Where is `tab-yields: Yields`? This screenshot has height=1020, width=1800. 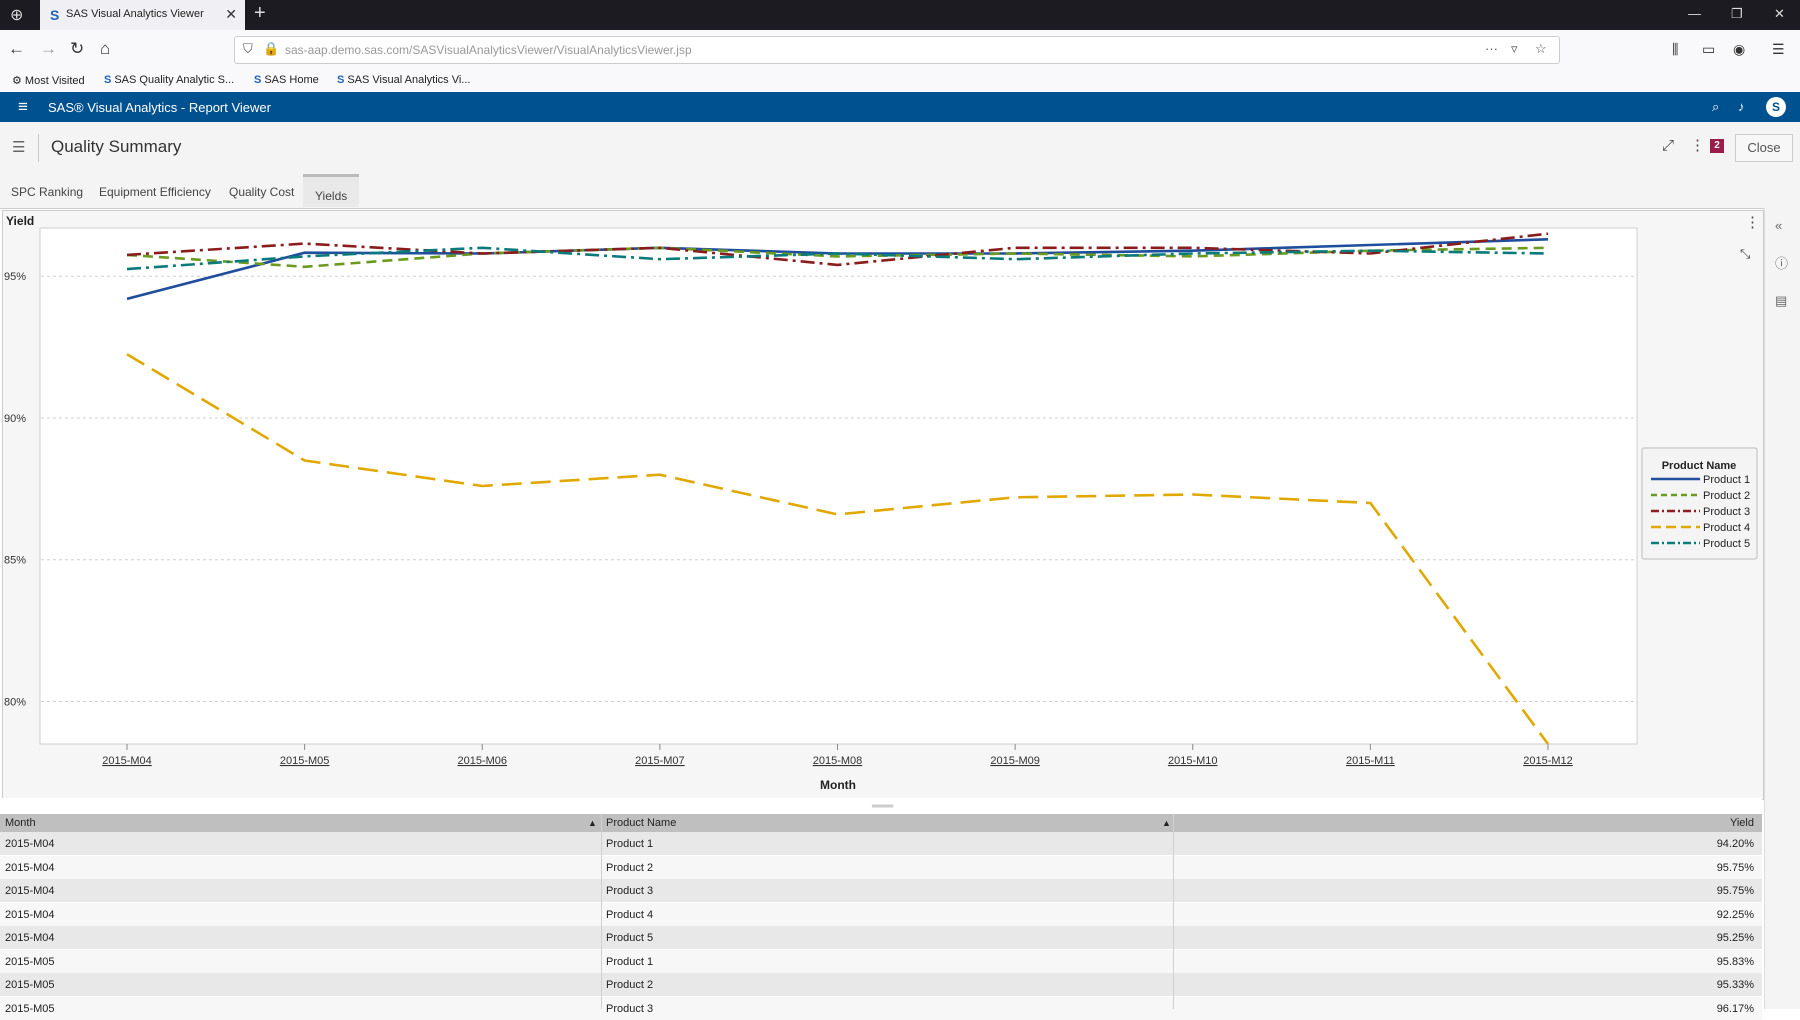 tab-yields: Yields is located at coordinates (331, 190).